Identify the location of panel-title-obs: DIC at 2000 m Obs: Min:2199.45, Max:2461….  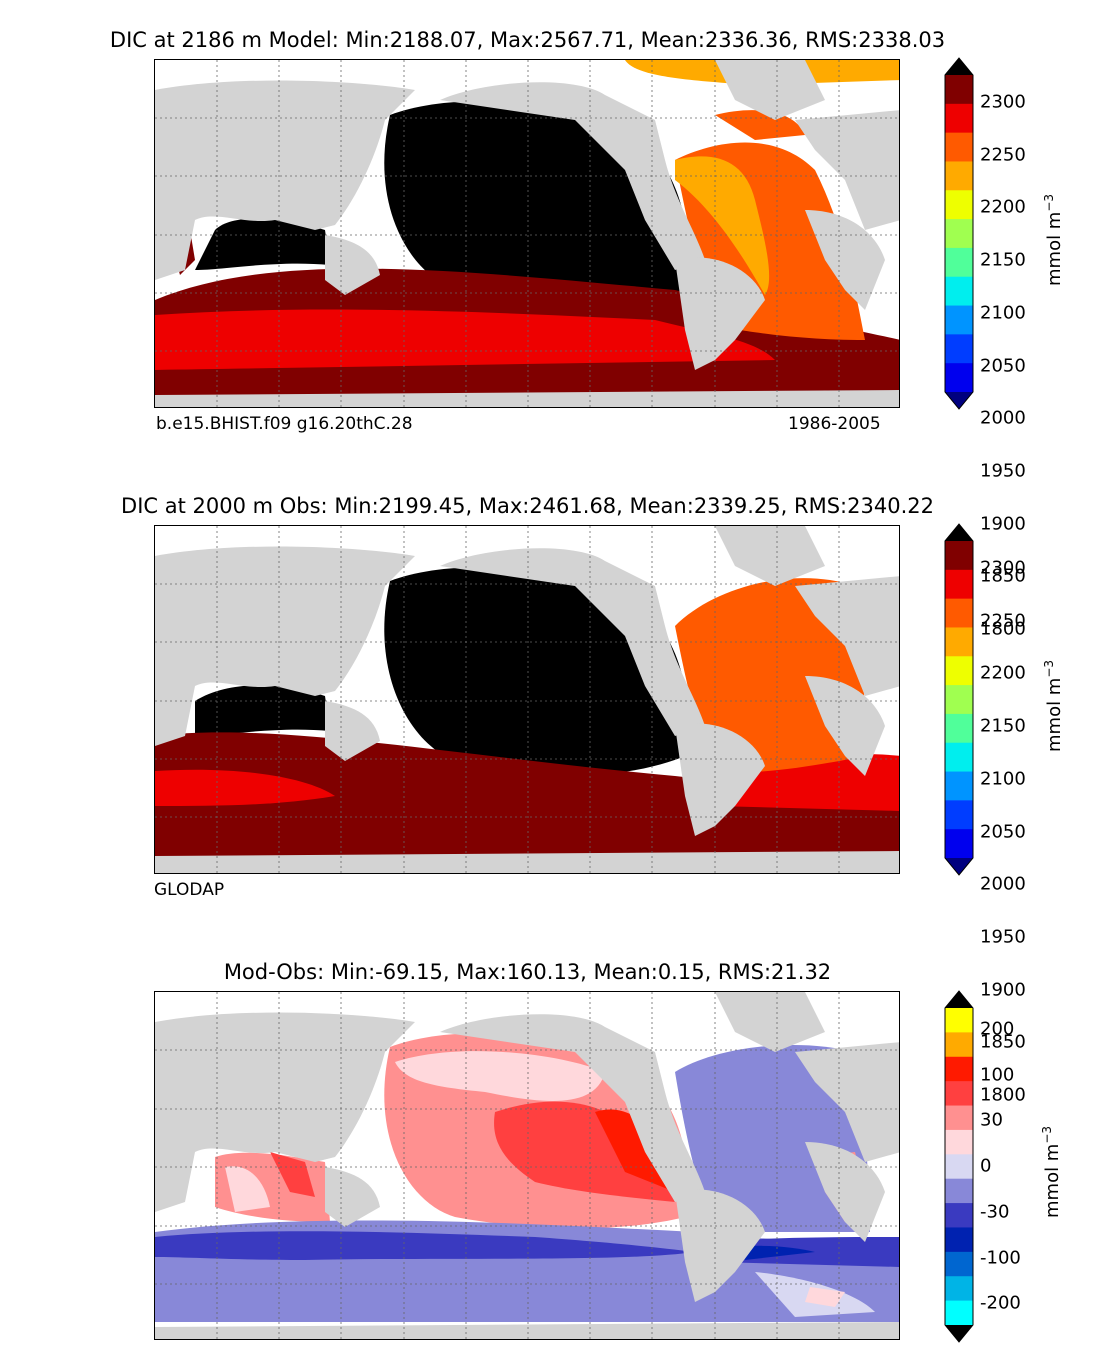
(527, 506).